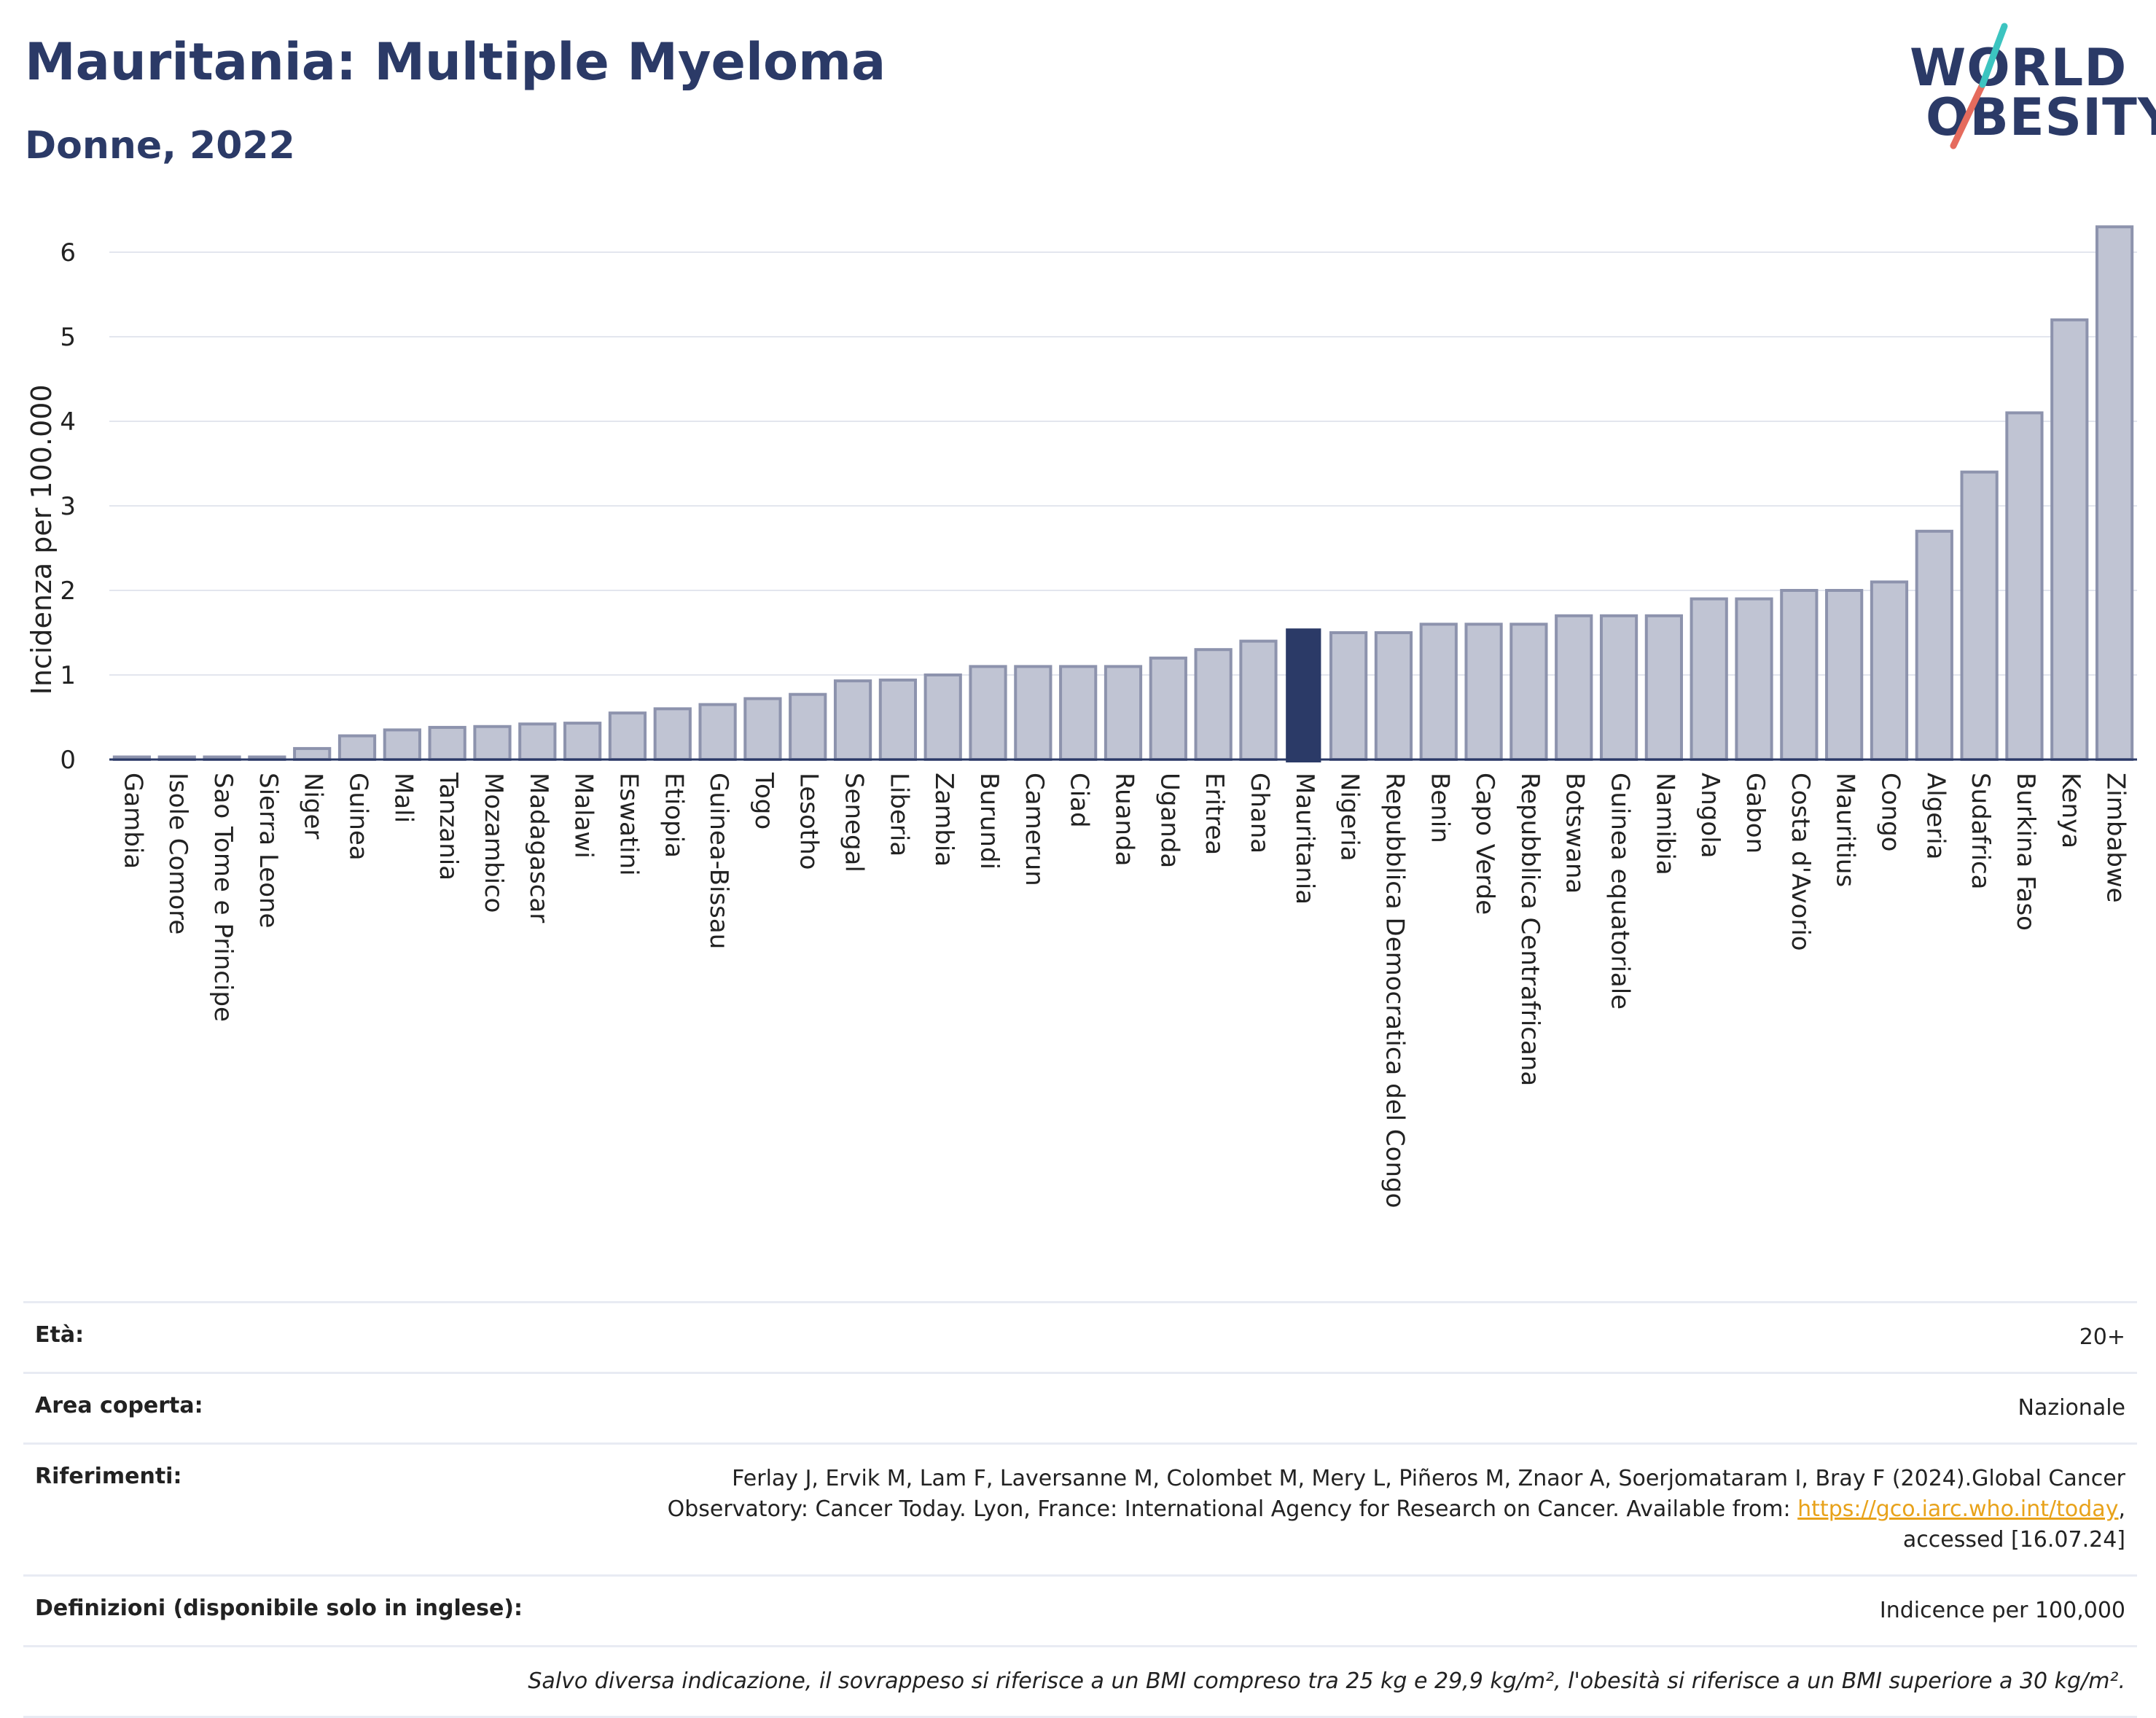 The width and height of the screenshot is (2156, 1718). I want to click on y-tick-label: 2, so click(68, 591).